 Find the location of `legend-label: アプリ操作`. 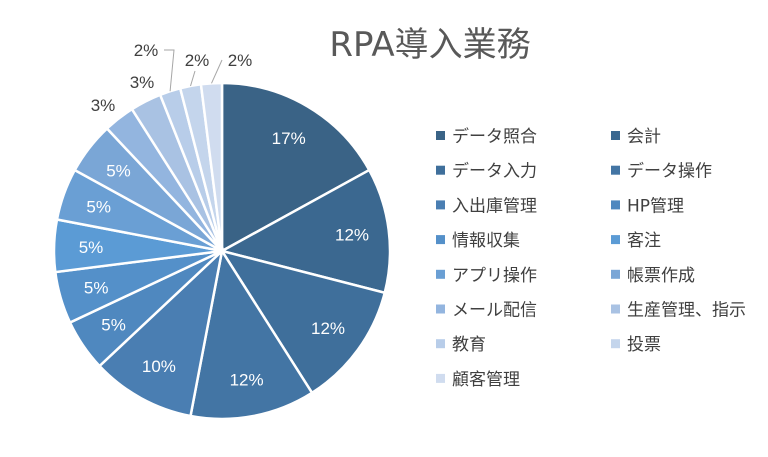

legend-label: アプリ操作 is located at coordinates (494, 276).